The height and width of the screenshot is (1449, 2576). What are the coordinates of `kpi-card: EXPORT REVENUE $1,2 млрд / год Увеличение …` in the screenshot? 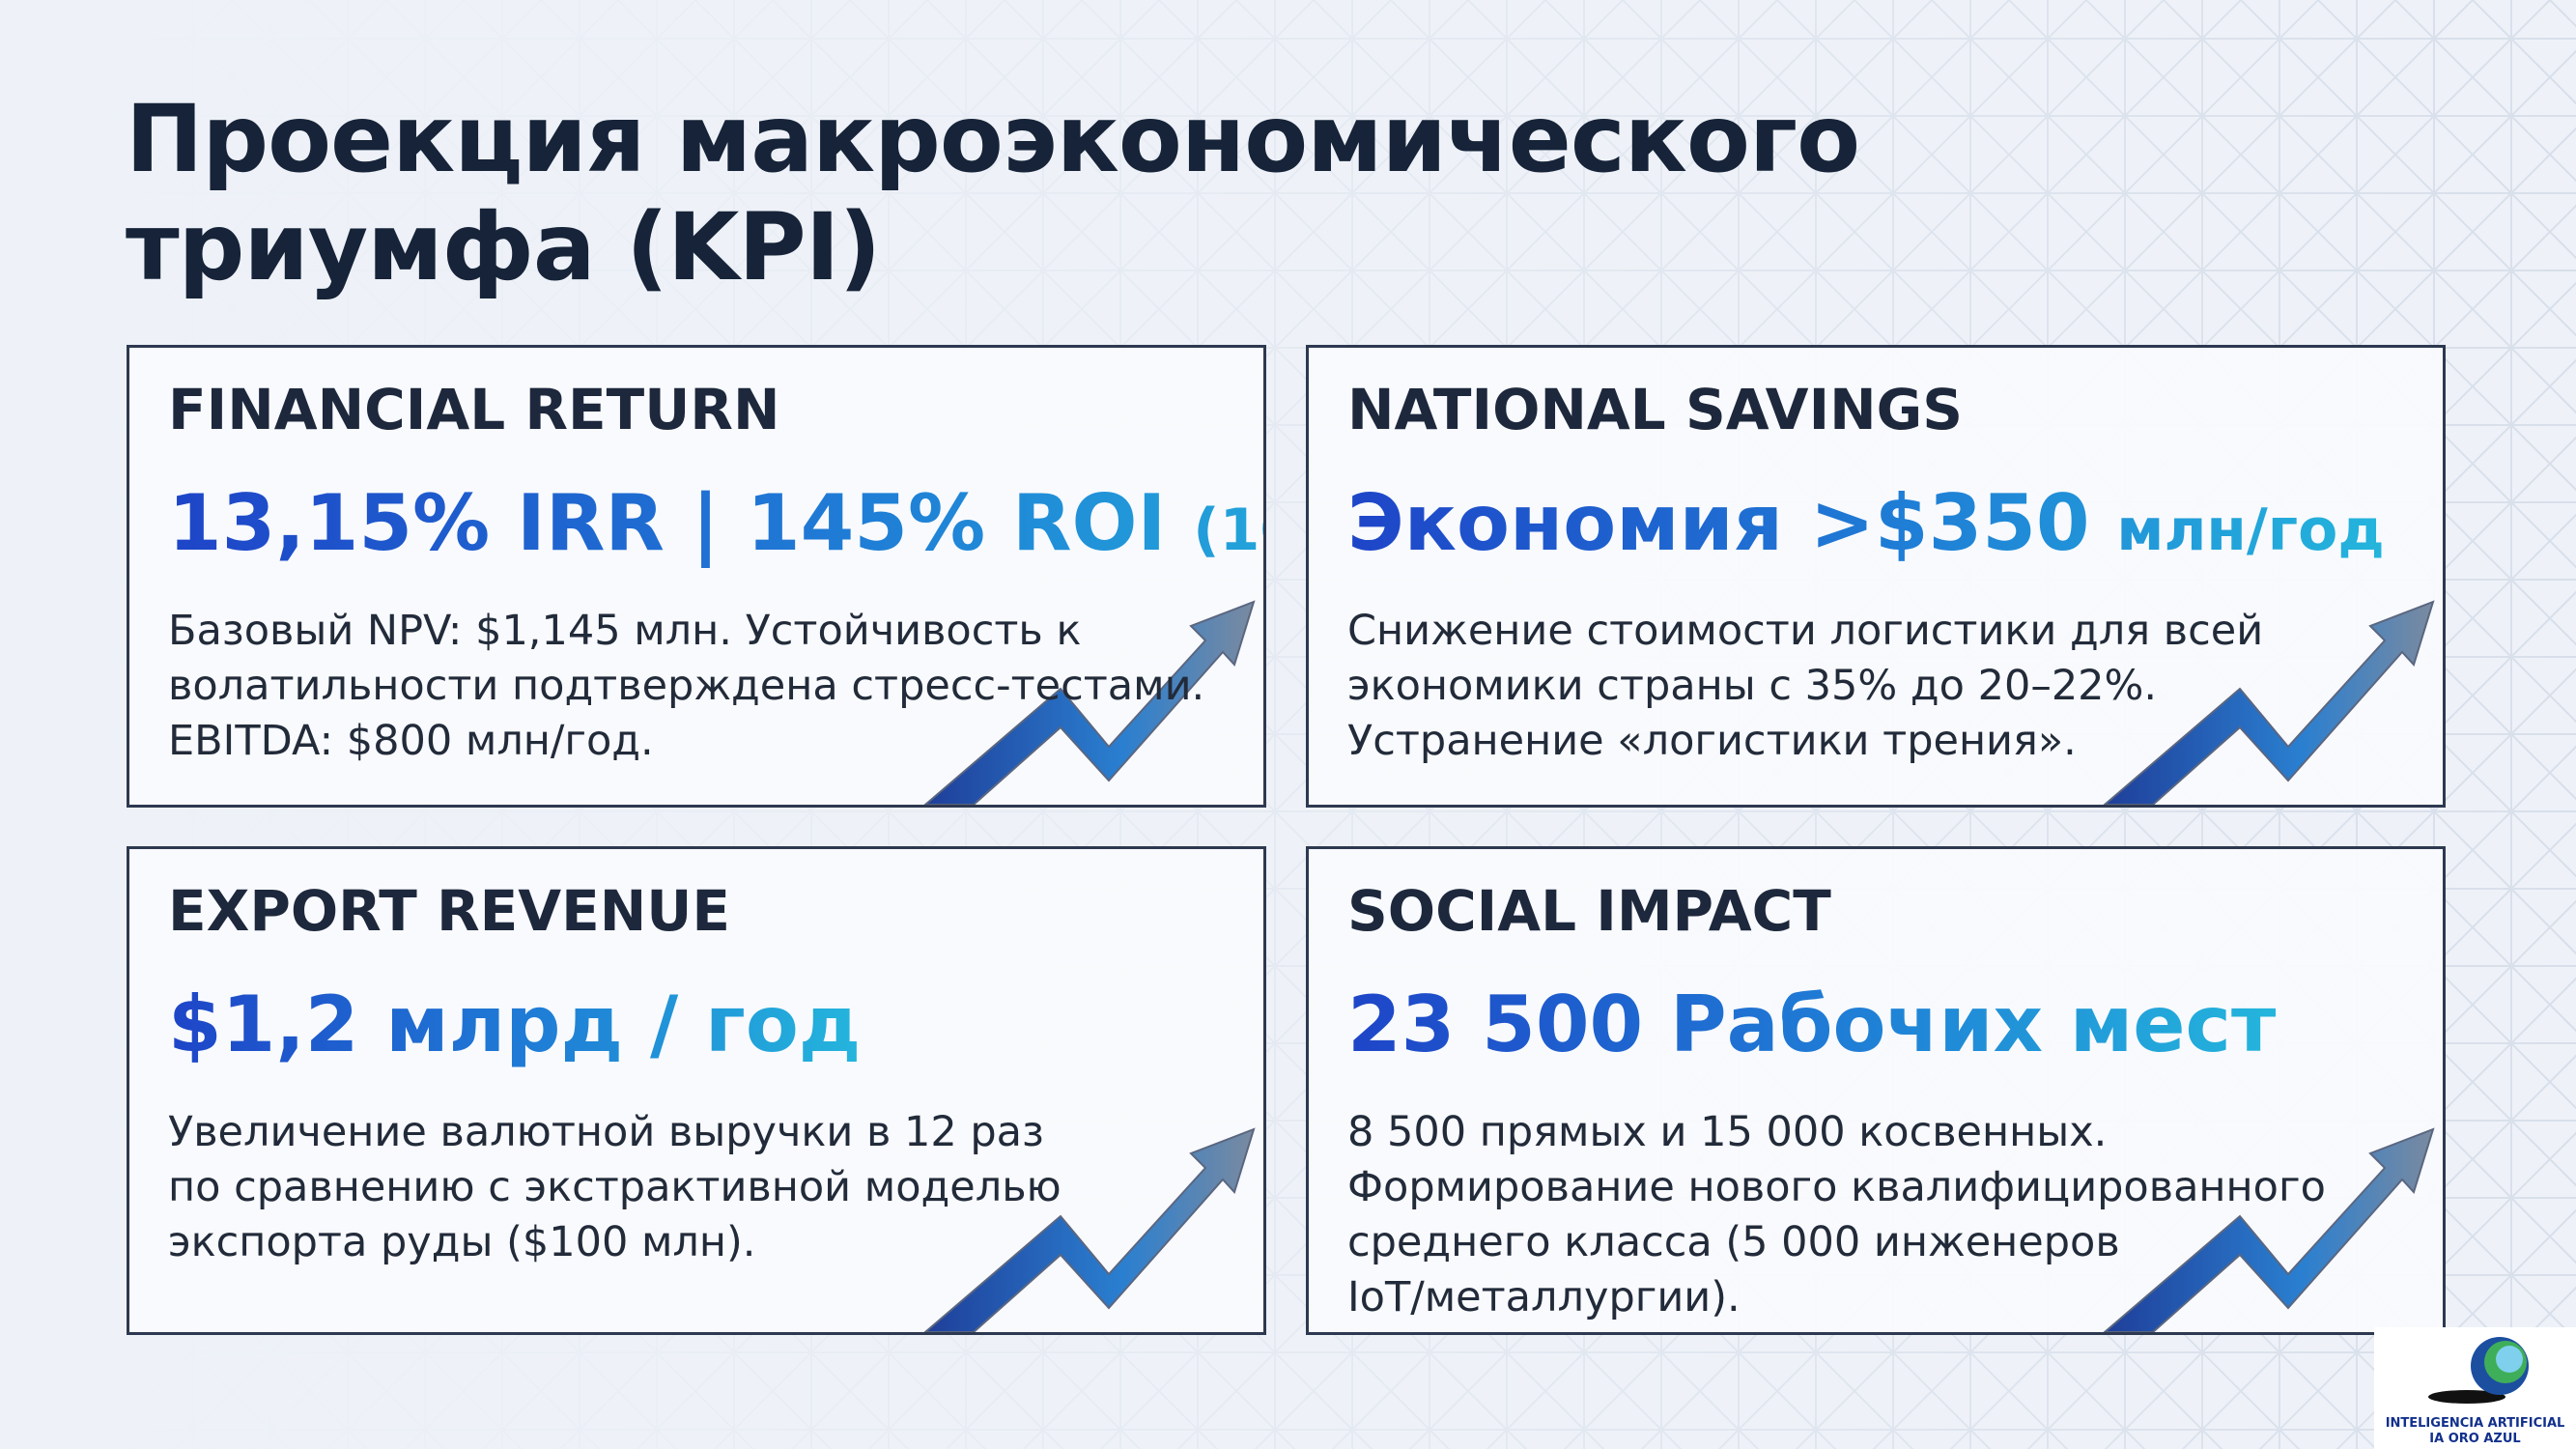 It's located at (696, 1090).